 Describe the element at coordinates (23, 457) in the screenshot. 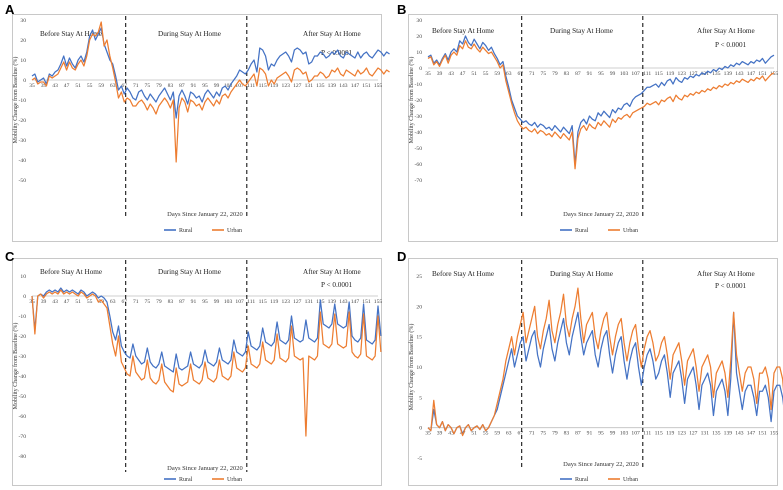

I see `y-tick-label-c-9: -80` at that location.